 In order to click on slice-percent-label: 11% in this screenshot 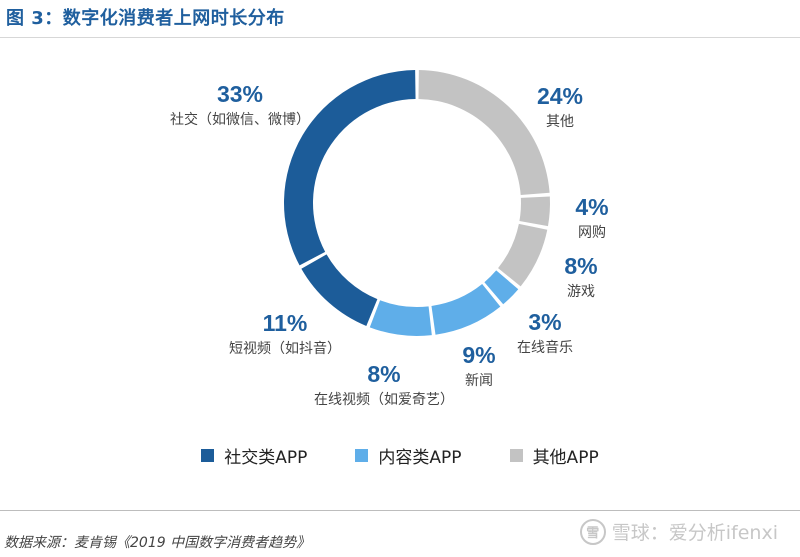, I will do `click(285, 323)`.